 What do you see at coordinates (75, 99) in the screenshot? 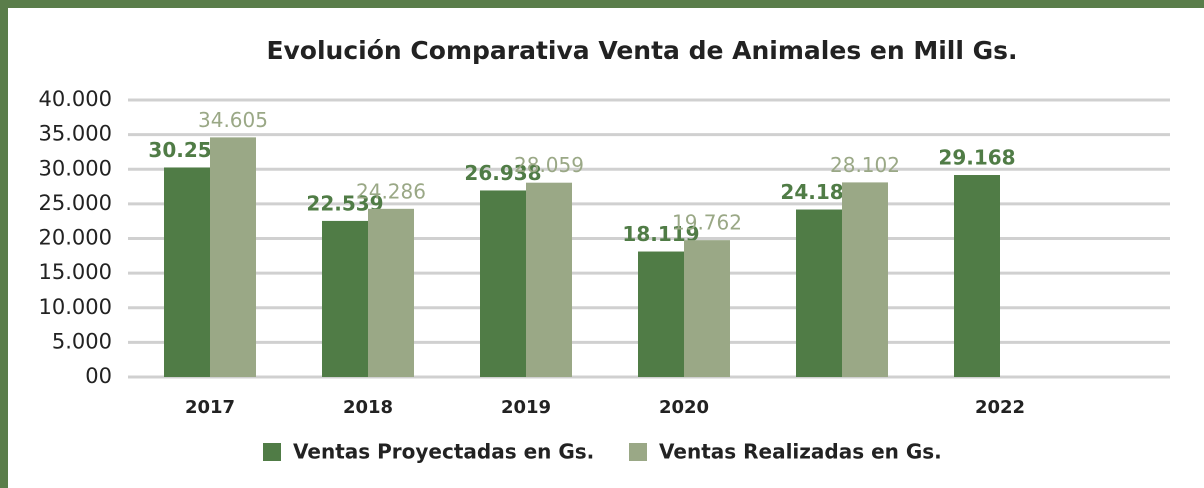
I see `y-tick-label: 40.000` at bounding box center [75, 99].